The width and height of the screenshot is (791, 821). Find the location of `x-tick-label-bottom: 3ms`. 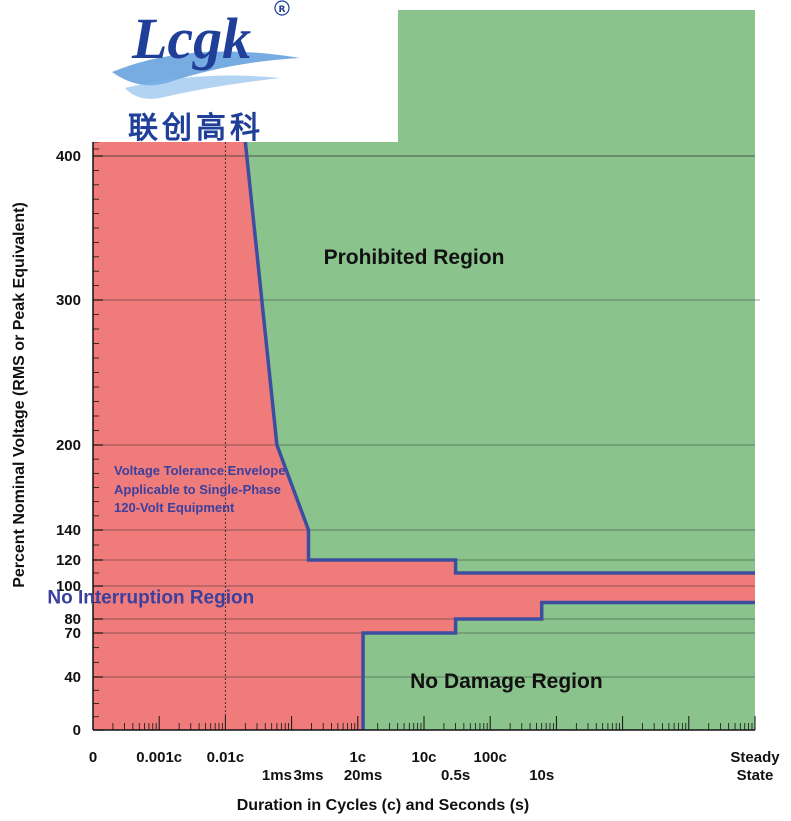

x-tick-label-bottom: 3ms is located at coordinates (308, 775).